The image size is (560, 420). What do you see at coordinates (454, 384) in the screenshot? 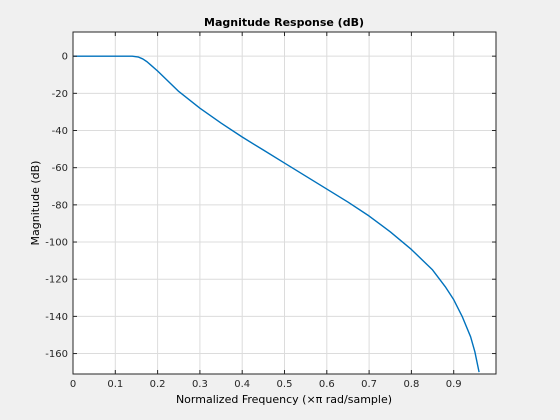
I see `x-tick-label: 0.9` at bounding box center [454, 384].